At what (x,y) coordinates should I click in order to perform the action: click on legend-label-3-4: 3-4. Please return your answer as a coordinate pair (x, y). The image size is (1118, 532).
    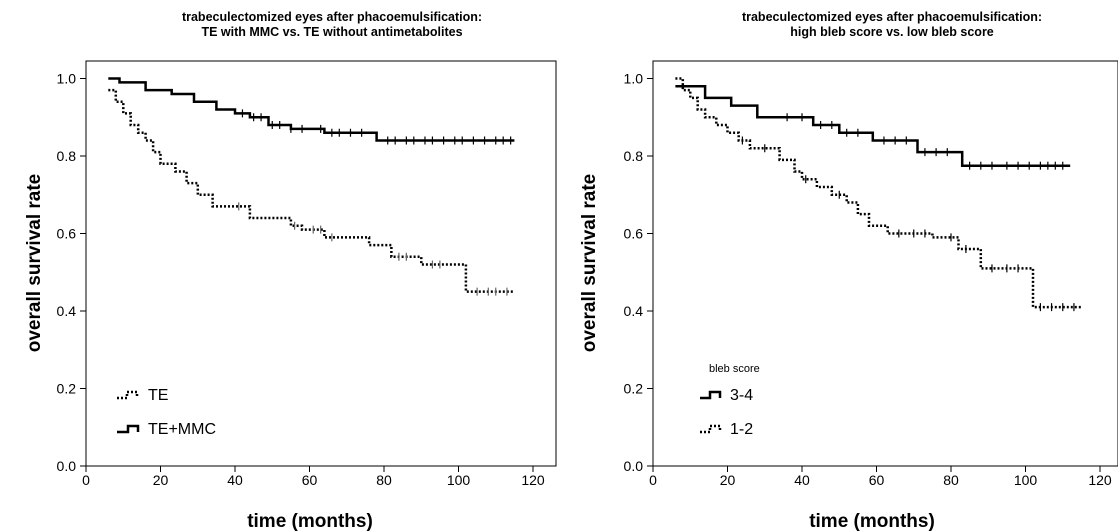
    Looking at the image, I should click on (741, 395).